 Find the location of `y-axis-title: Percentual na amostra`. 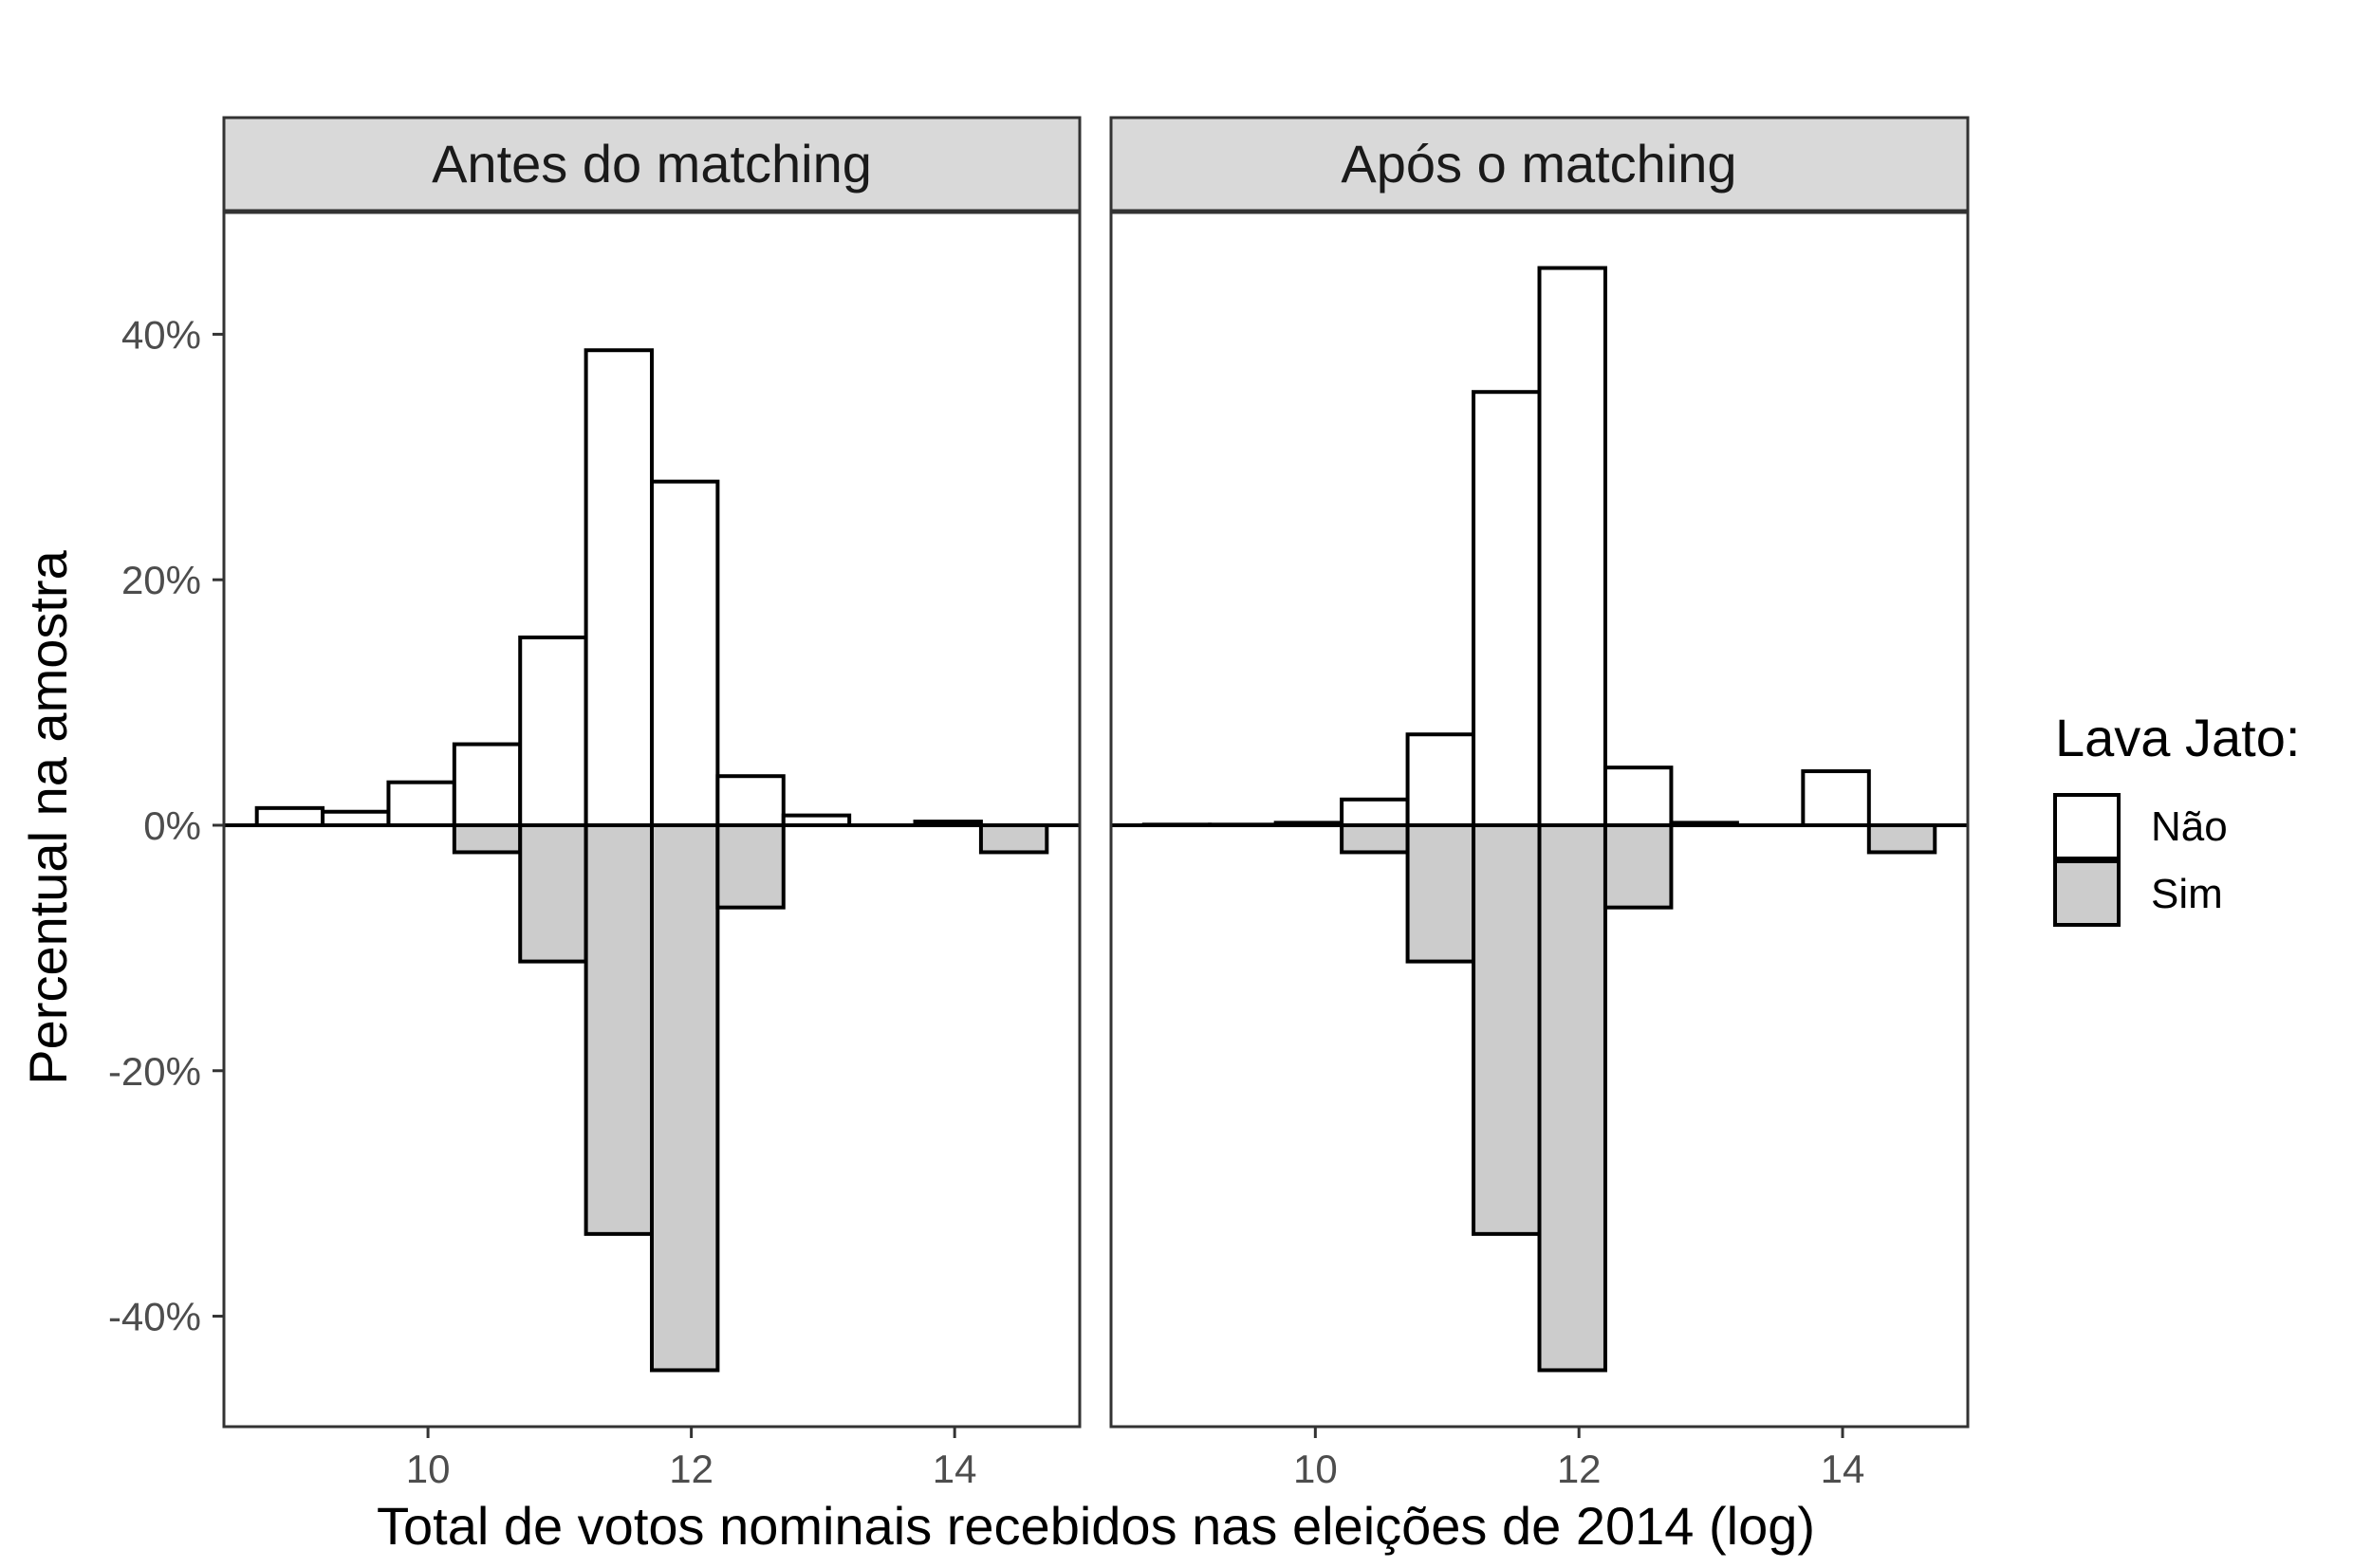

y-axis-title: Percentual na amostra is located at coordinates (48, 817).